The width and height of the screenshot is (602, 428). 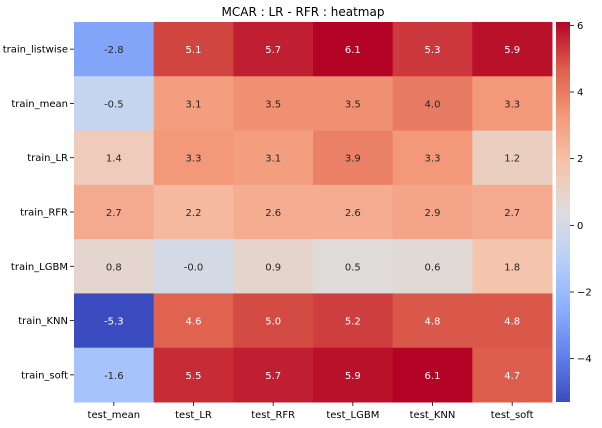 I want to click on cell-value-label: -1.6, so click(x=114, y=376).